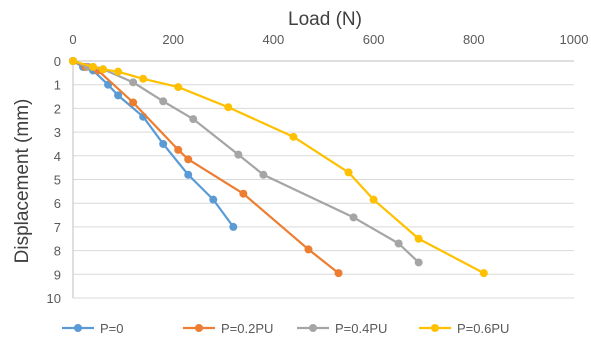 This screenshot has height=345, width=591. I want to click on legend-item: P=0.4PU, so click(342, 328).